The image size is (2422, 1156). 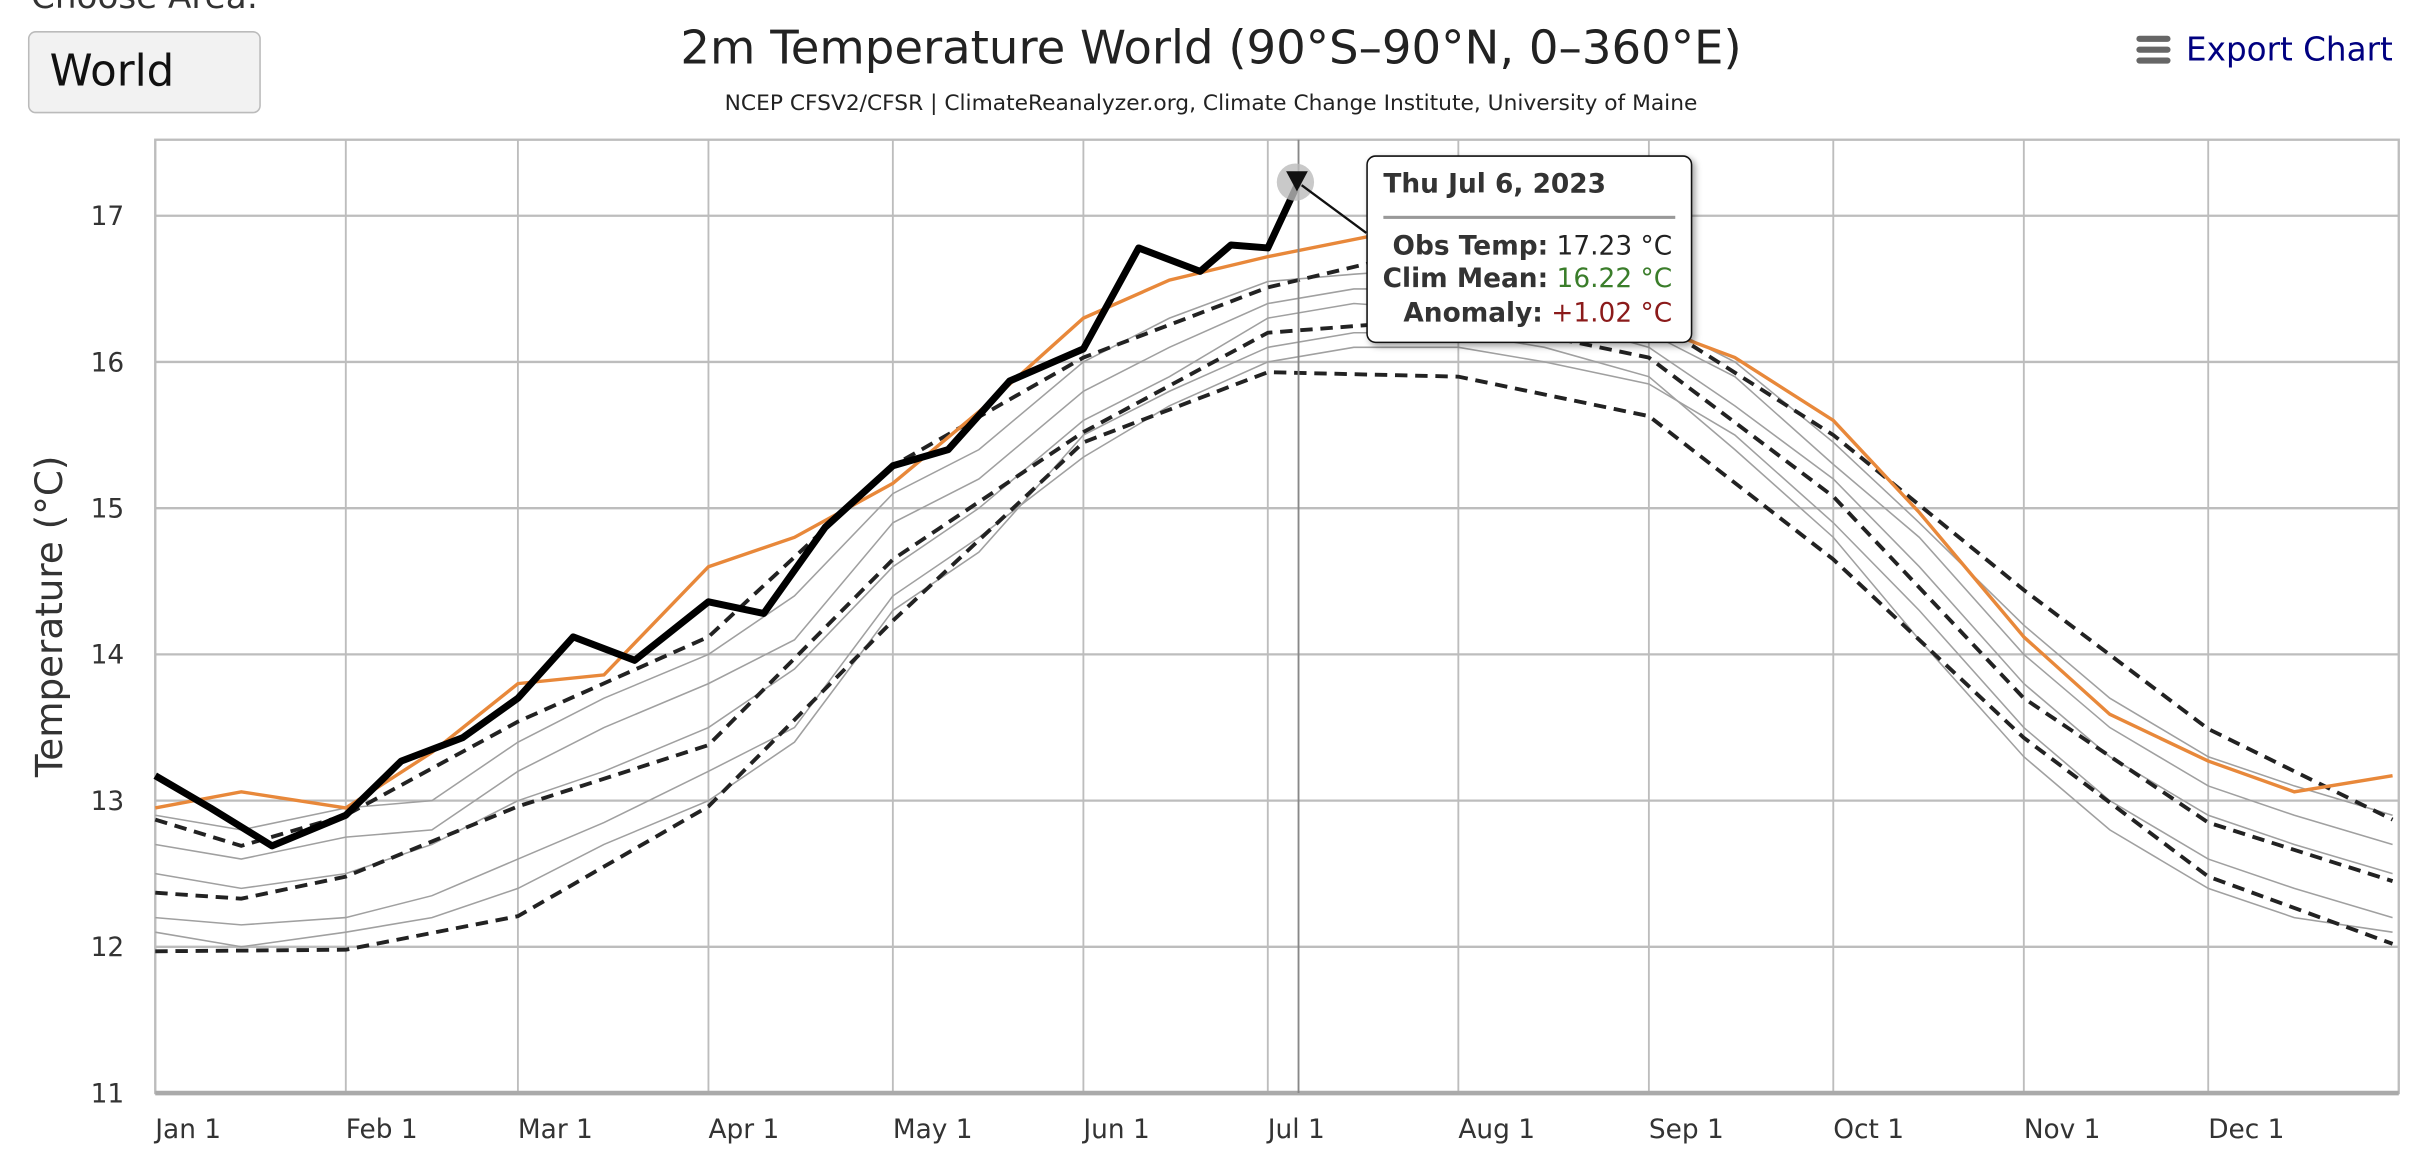 I want to click on tooltip-obs-value: 17.23 °C, so click(x=1614, y=247).